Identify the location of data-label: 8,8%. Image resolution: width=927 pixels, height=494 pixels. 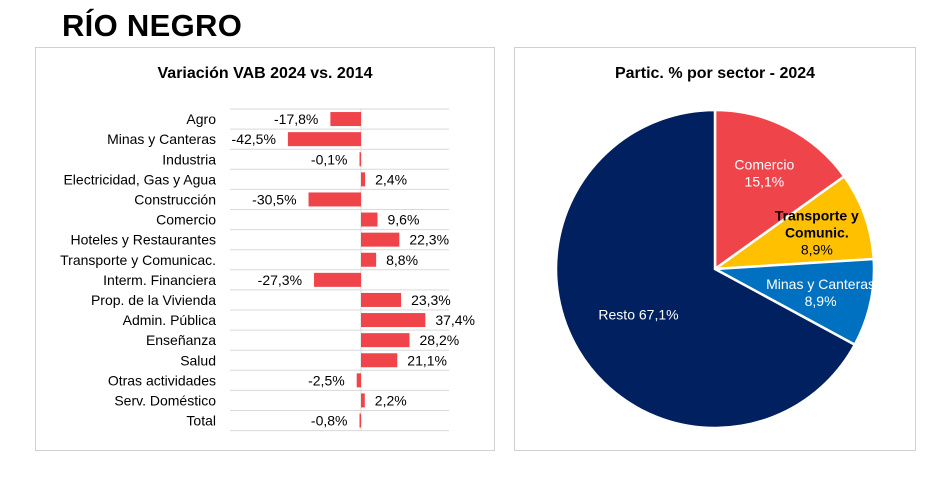
(402, 260).